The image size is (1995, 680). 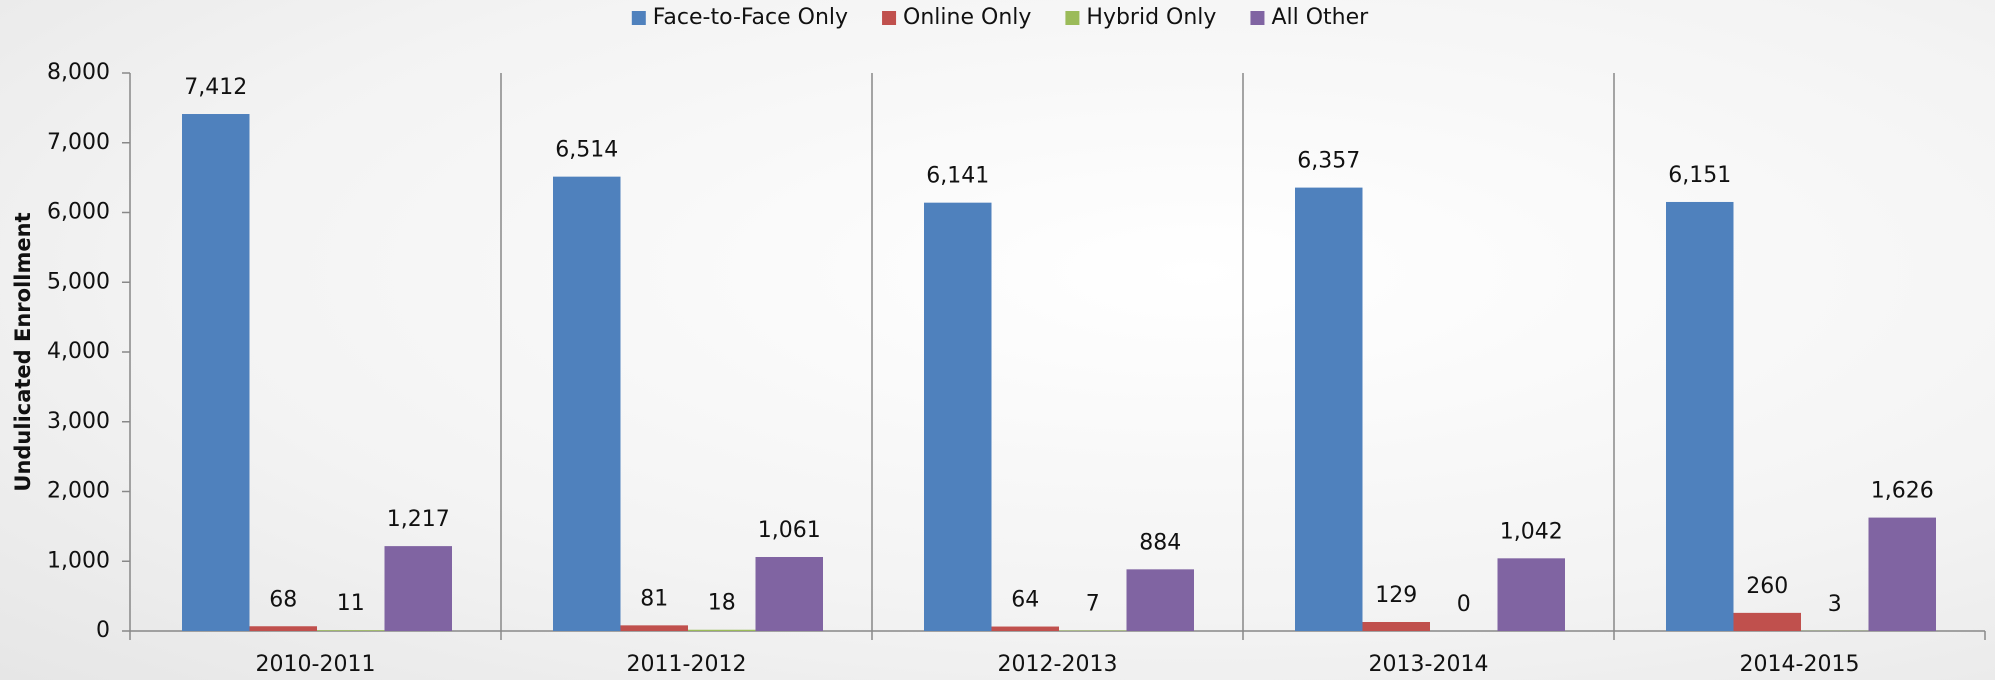 I want to click on data-label: 64, so click(x=1025, y=600).